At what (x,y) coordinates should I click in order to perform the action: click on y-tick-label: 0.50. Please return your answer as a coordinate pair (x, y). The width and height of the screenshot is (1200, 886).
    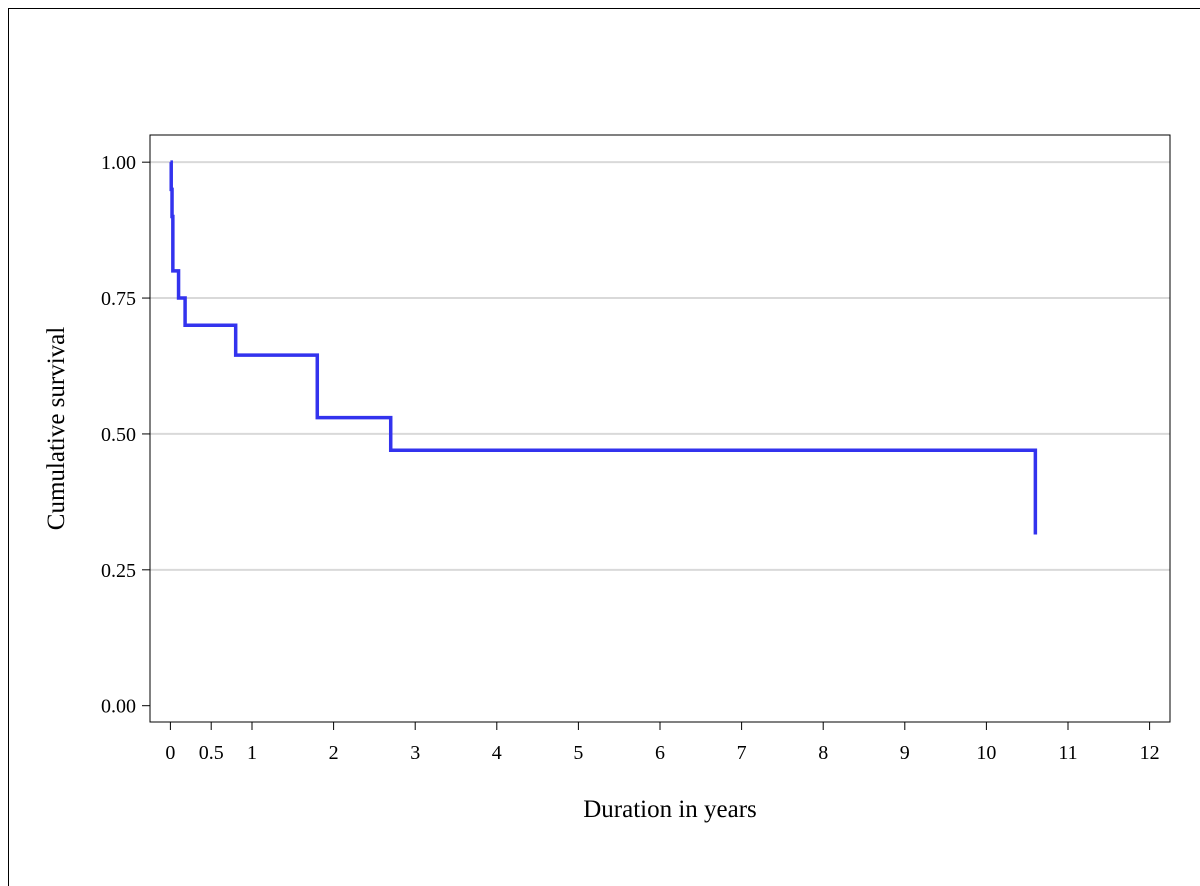
    Looking at the image, I should click on (118, 435).